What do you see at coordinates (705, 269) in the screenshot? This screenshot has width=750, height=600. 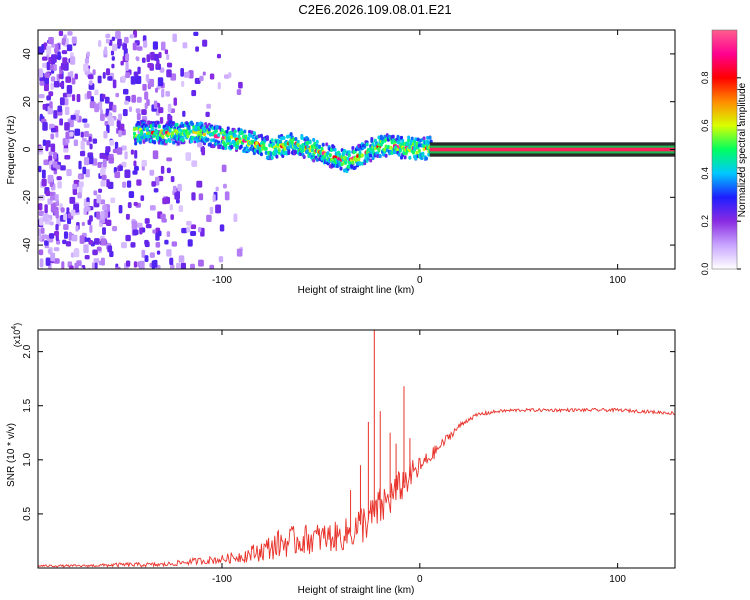 I see `colorbar-tick-label: 0.0` at bounding box center [705, 269].